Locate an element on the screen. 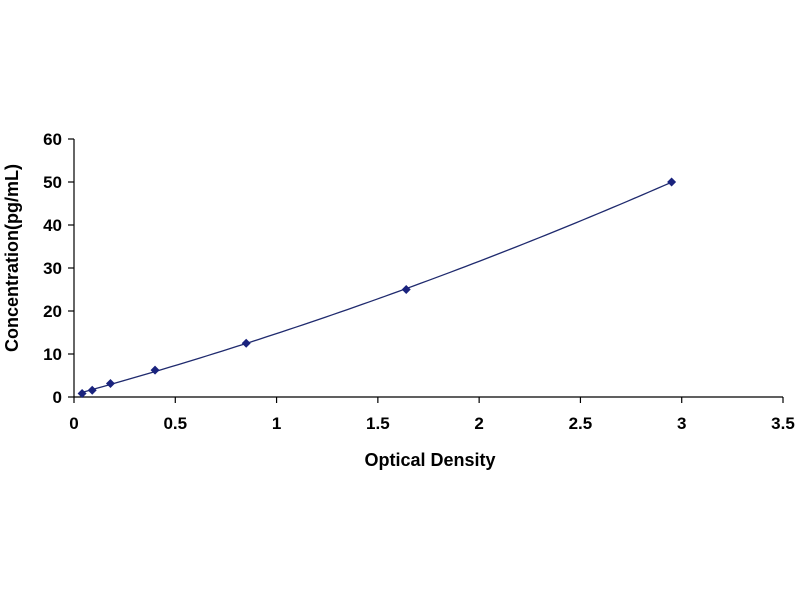 The height and width of the screenshot is (600, 800). y-tick-label: 20 is located at coordinates (52, 311).